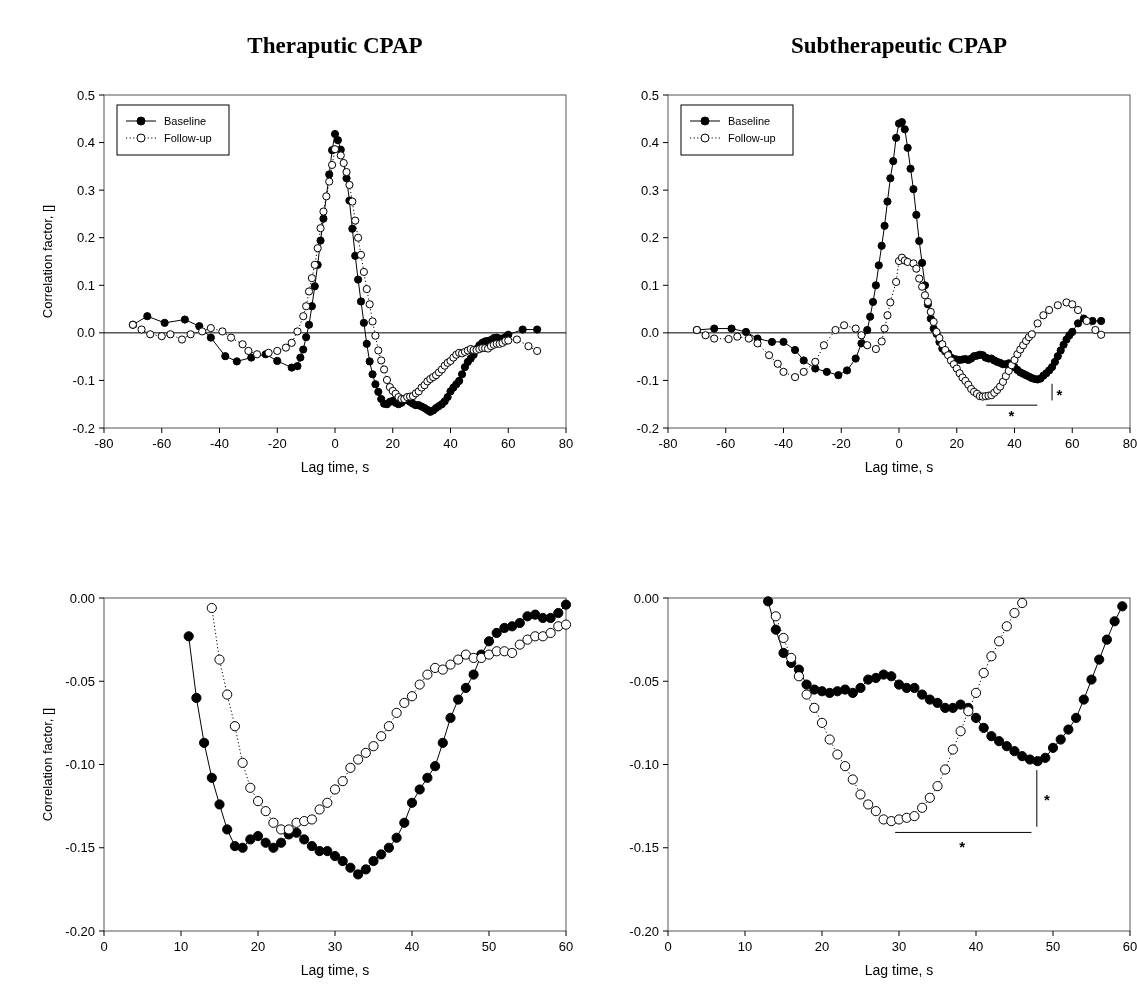 The height and width of the screenshot is (994, 1137). I want to click on chart-title: Subtherapeutic CPAP, so click(899, 45).